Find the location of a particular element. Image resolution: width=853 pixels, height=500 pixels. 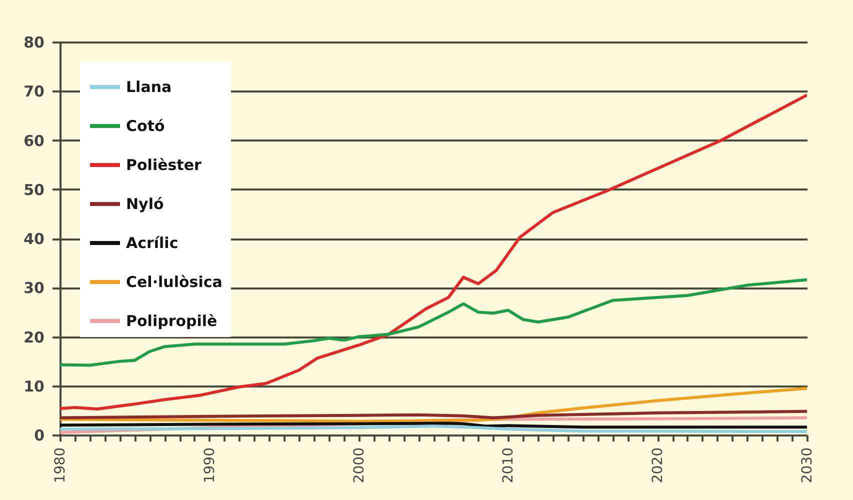

y-tick-label: 70 is located at coordinates (34, 91).